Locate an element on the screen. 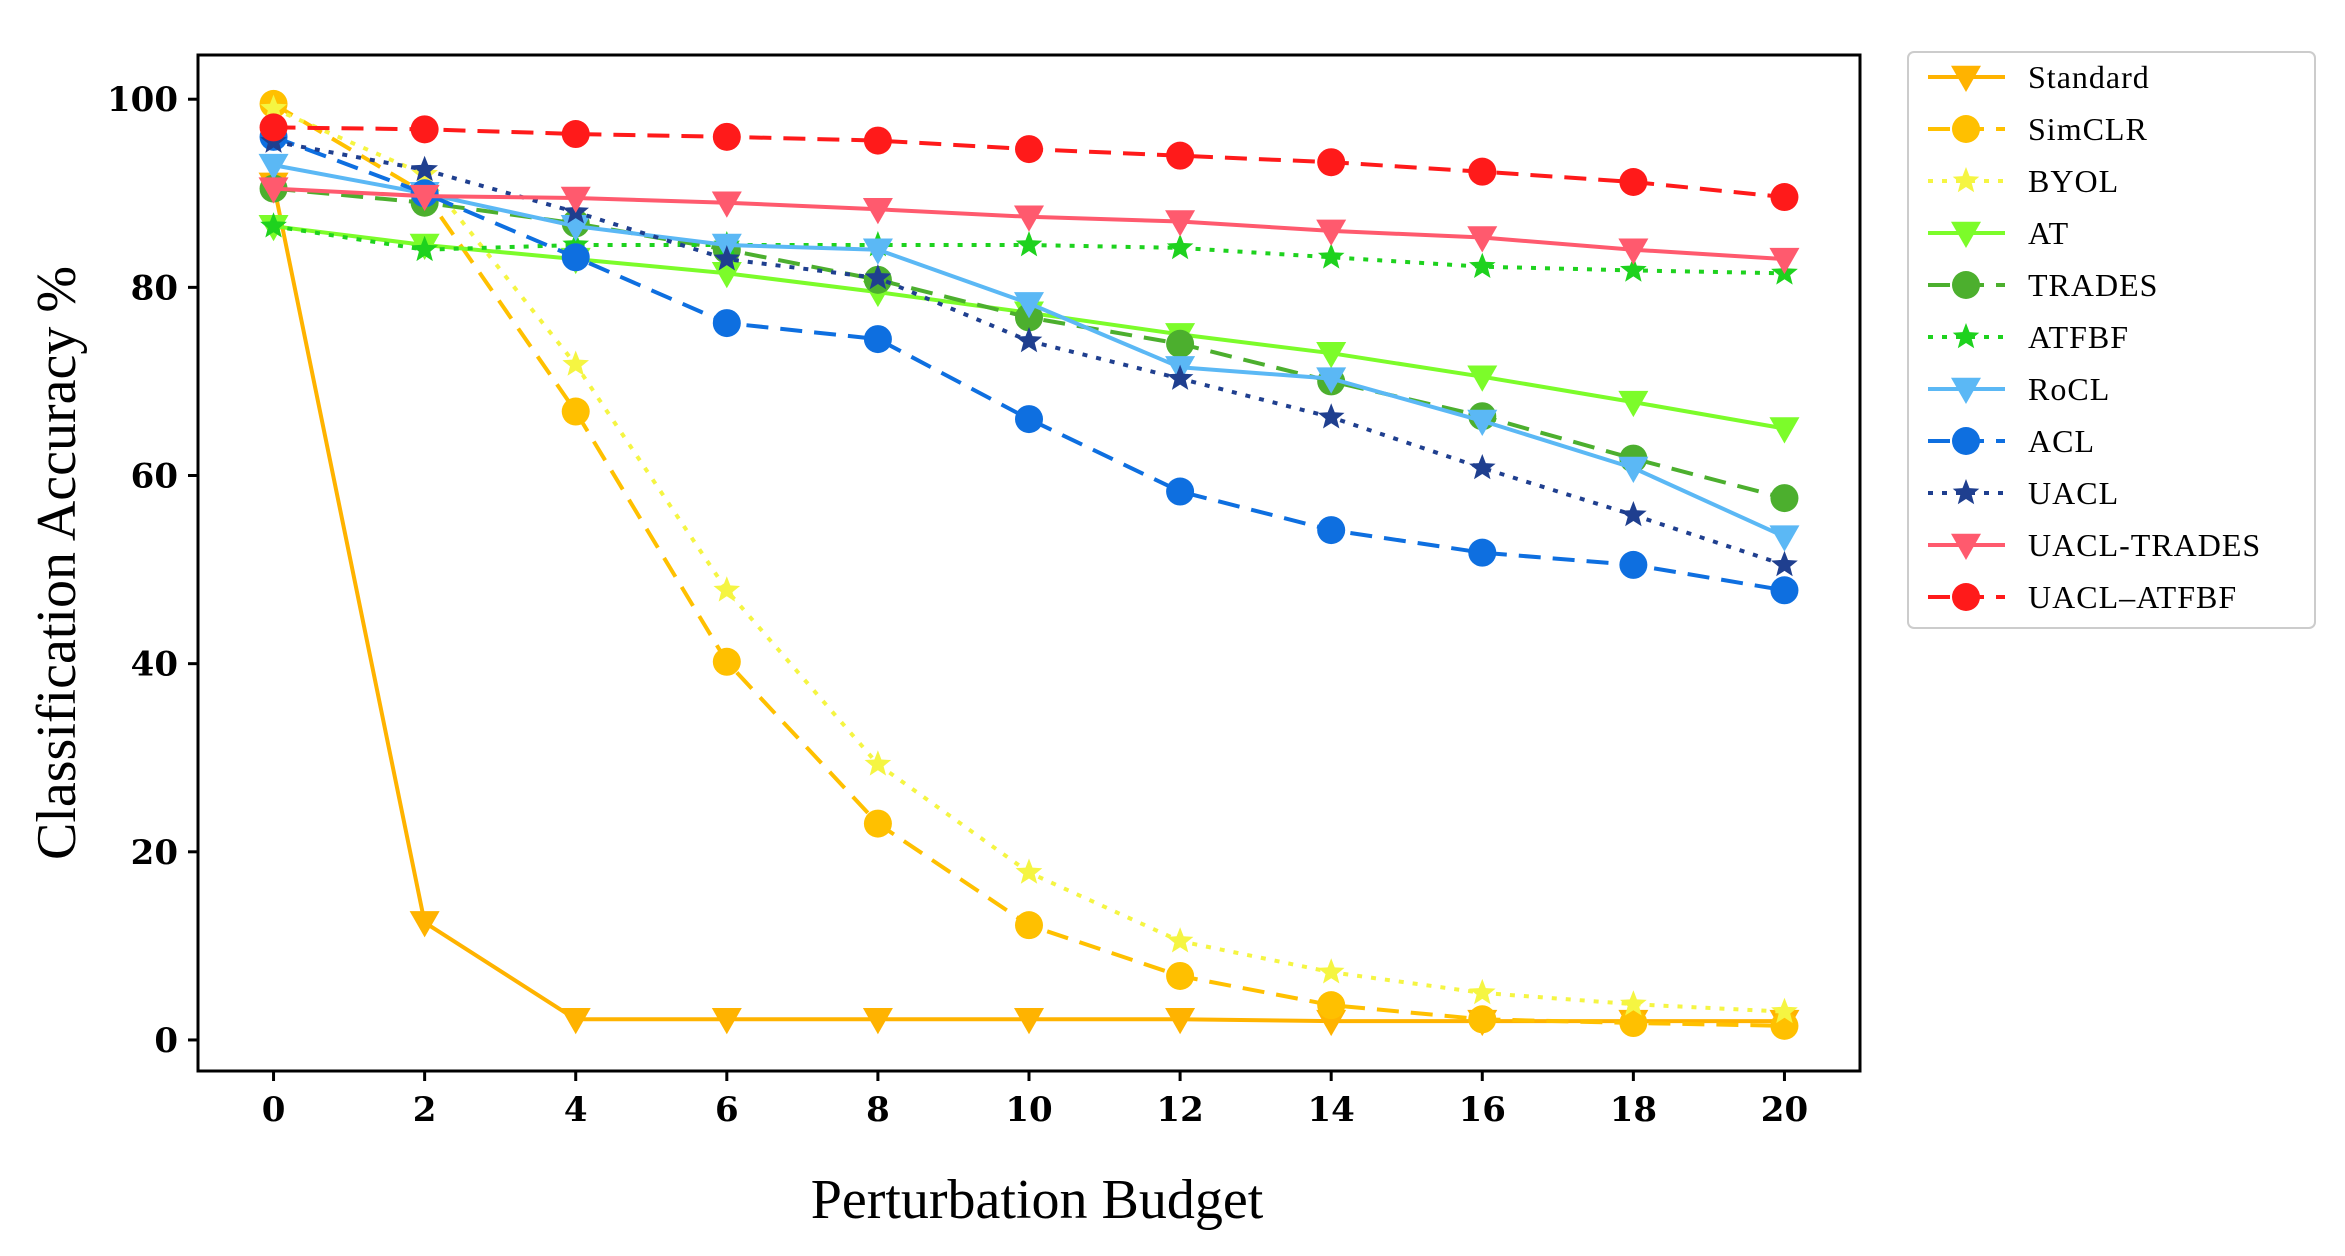 The height and width of the screenshot is (1256, 2345). legend-label: BYOL is located at coordinates (2073, 181).